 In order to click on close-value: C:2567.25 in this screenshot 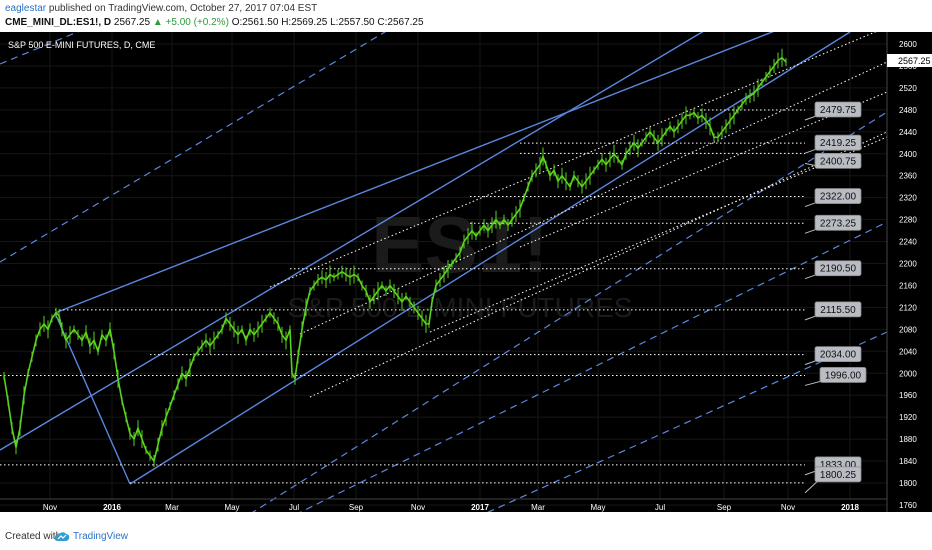, I will do `click(400, 22)`.